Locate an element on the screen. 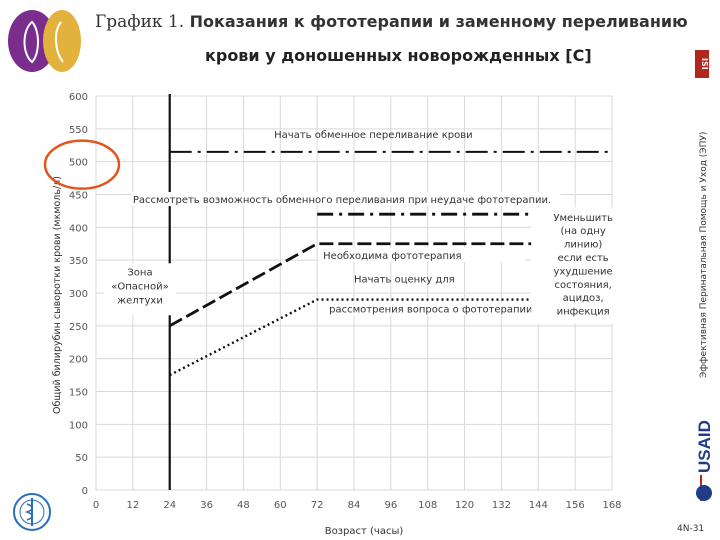 The height and width of the screenshot is (540, 720). danger-zone-bg is located at coordinates (140, 289).